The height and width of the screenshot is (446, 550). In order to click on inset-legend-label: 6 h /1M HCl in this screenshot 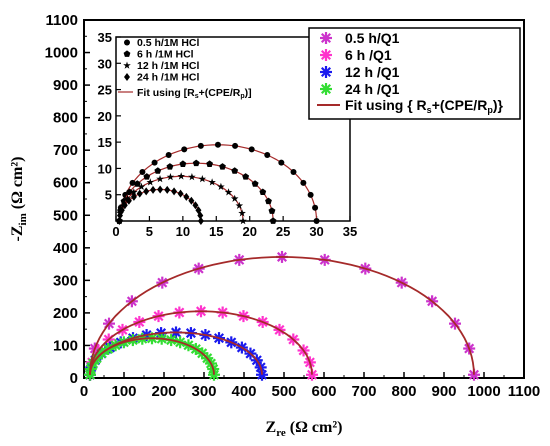, I will do `click(165, 55)`.